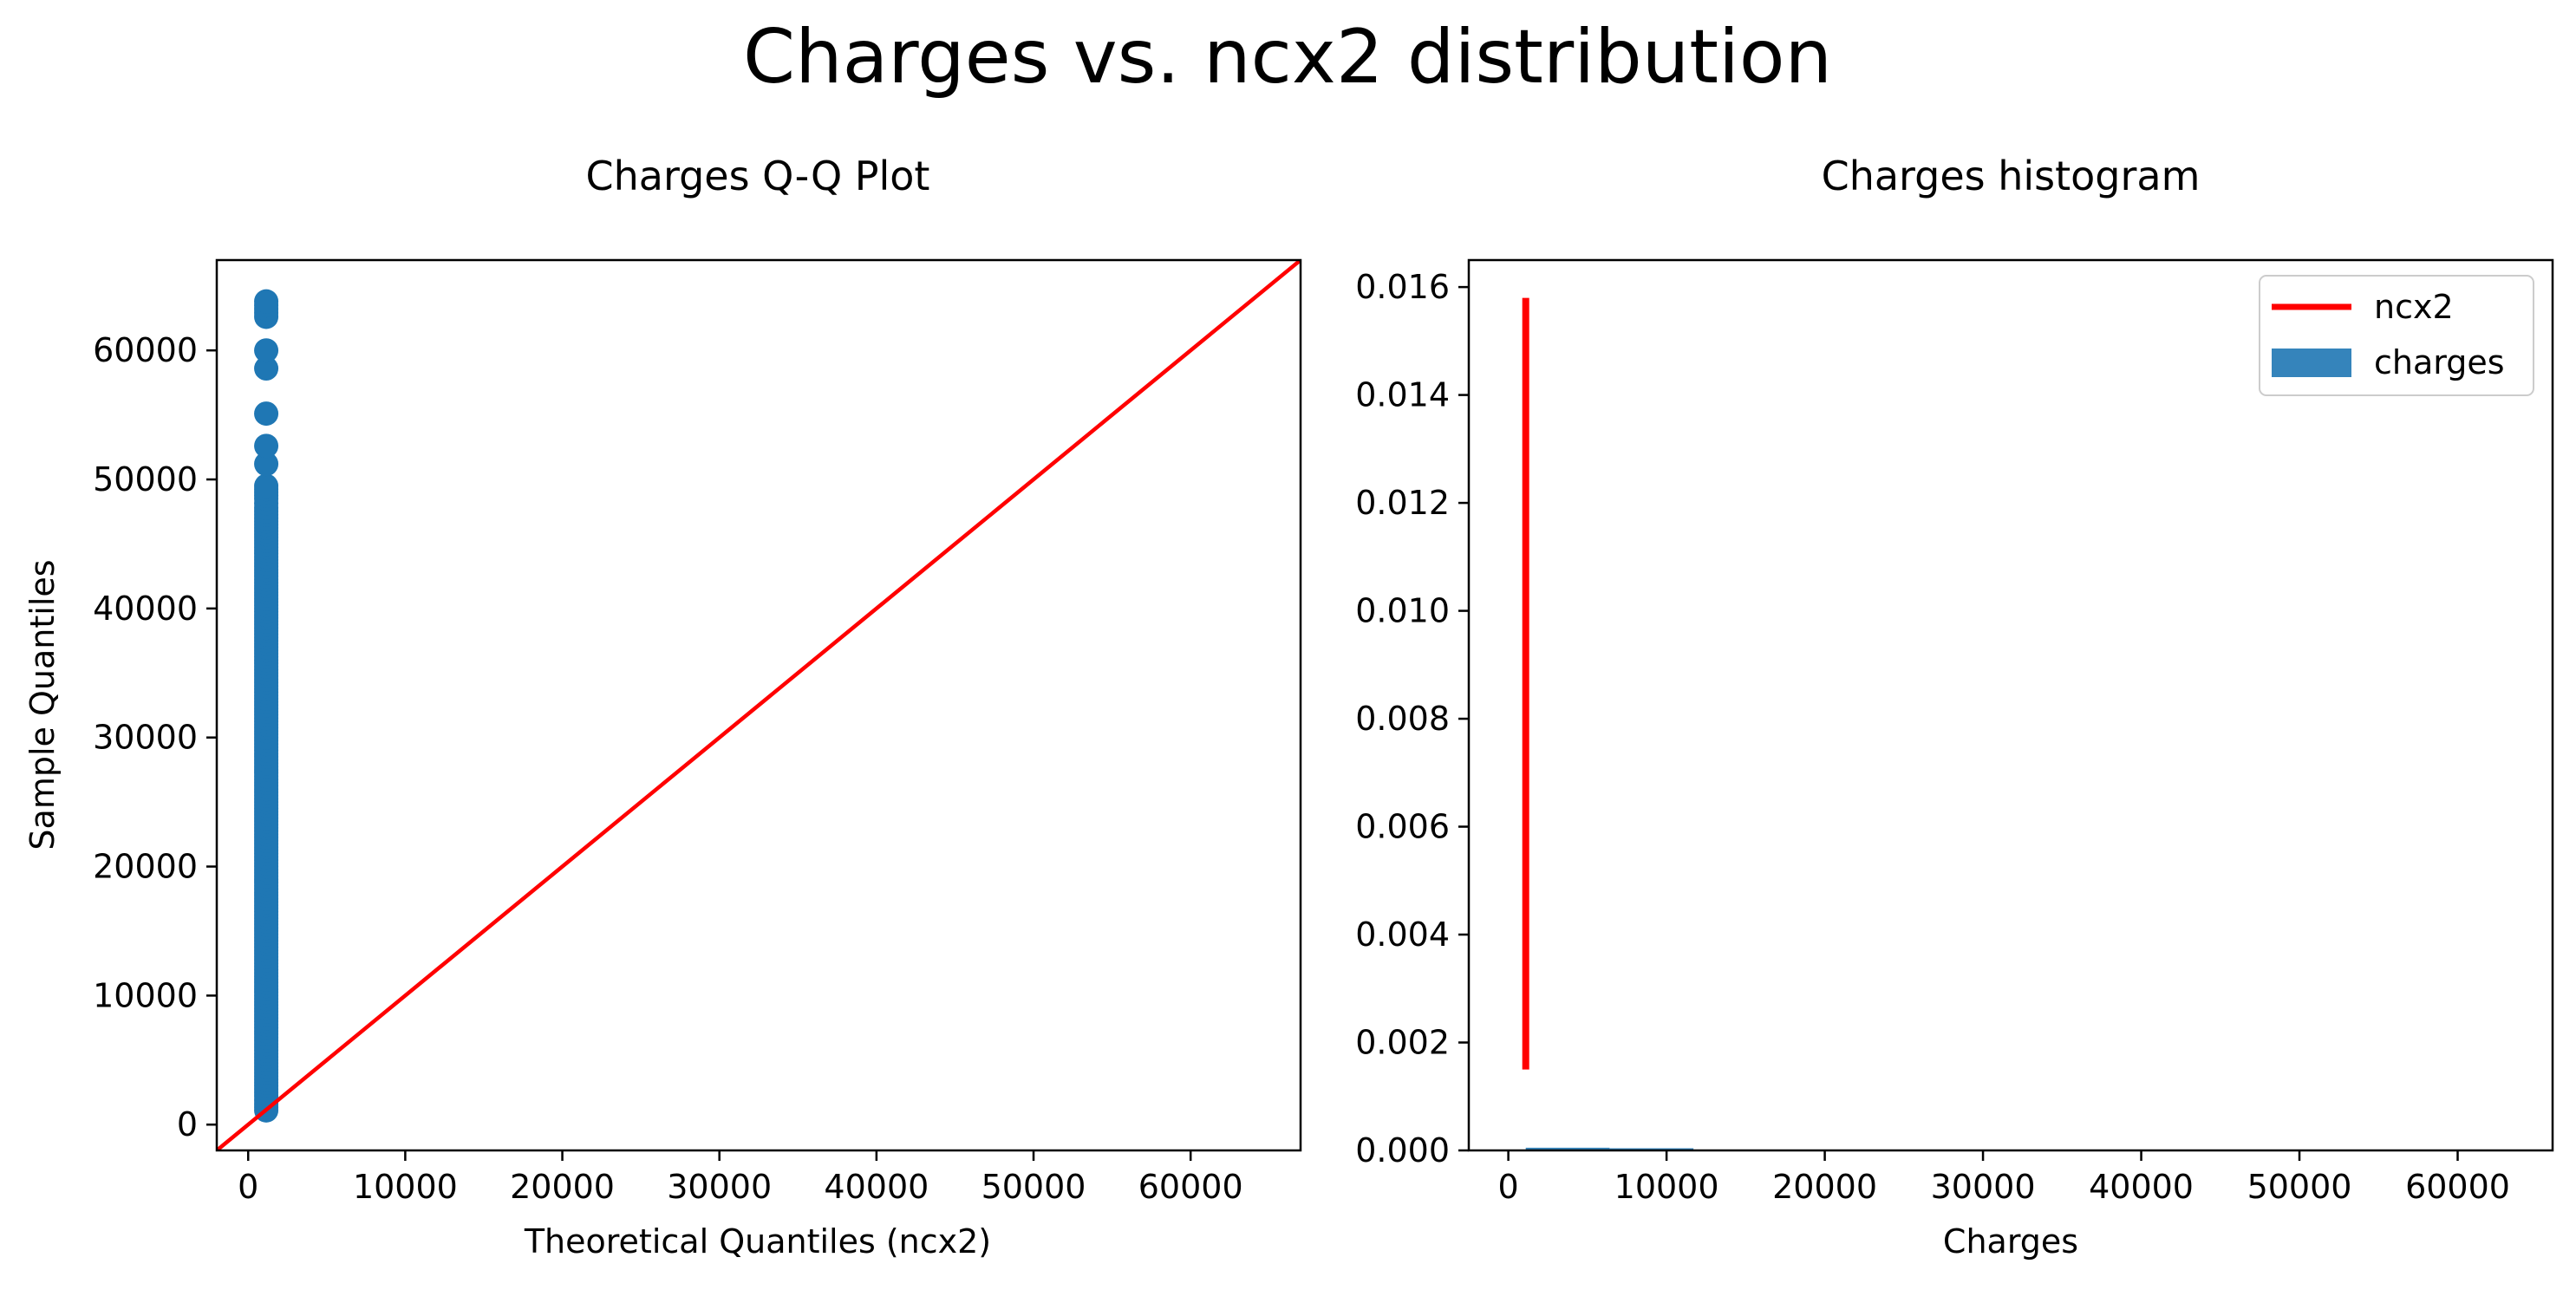 The image size is (2576, 1290). Describe the element at coordinates (2439, 362) in the screenshot. I see `legend-charges-label: charges` at that location.